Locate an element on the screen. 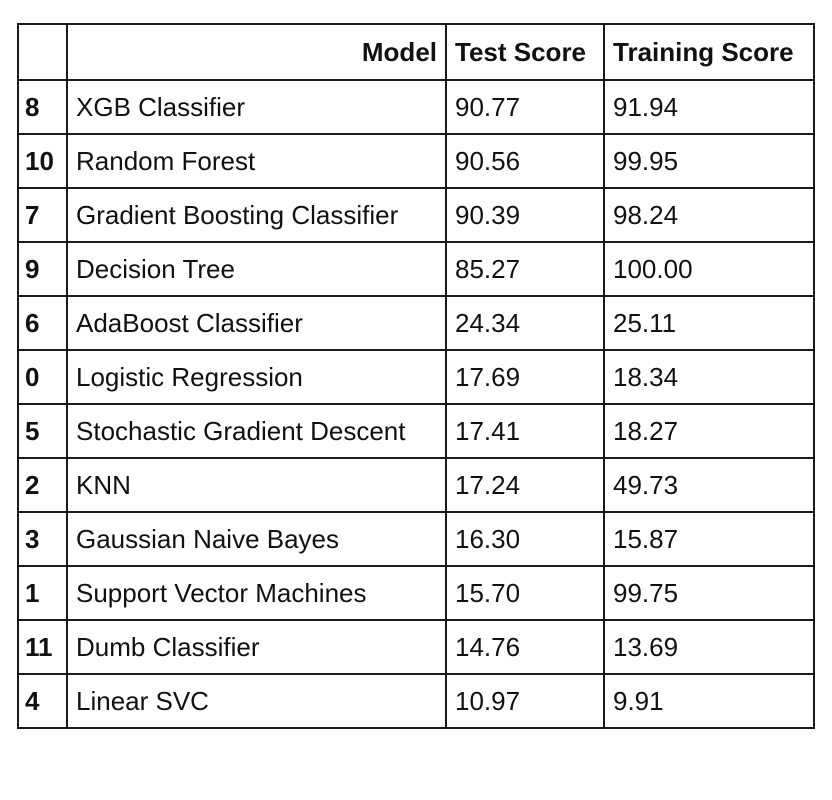  training-score-cell: 98.24 is located at coordinates (709, 215).